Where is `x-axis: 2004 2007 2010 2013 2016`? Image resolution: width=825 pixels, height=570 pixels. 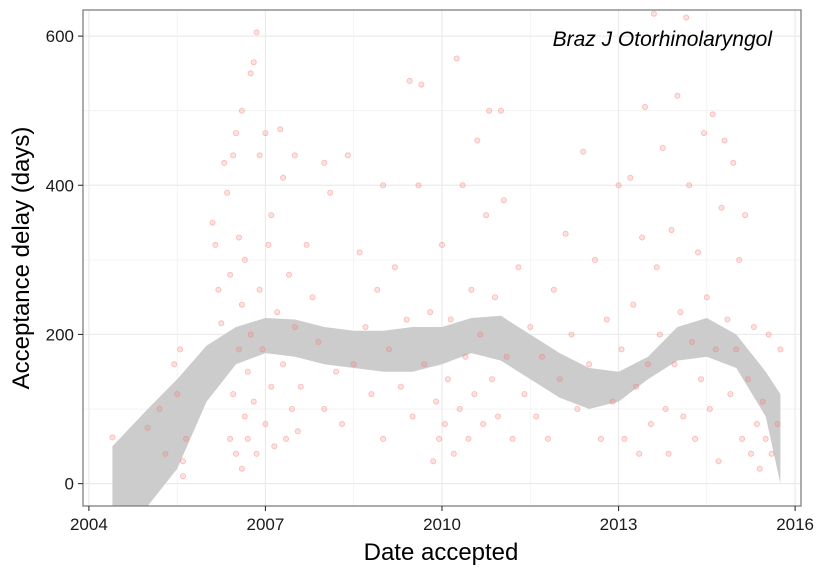
x-axis: 2004 2007 2010 2013 2016 is located at coordinates (442, 520).